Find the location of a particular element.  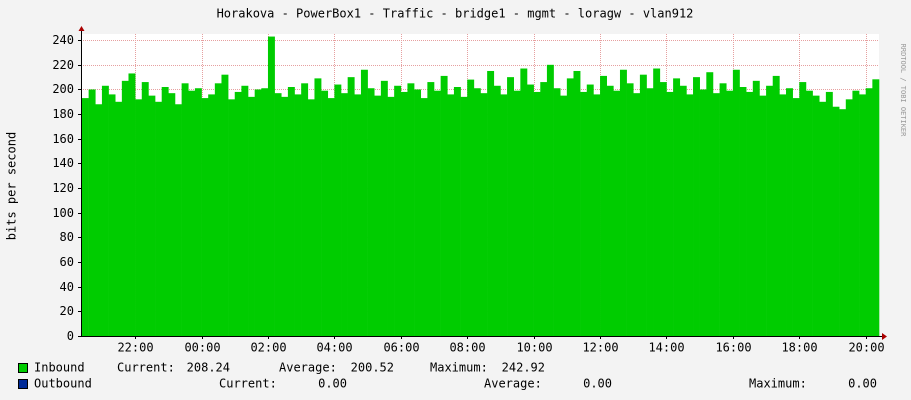

legend-stat-value: 208.24 is located at coordinates (208, 368).